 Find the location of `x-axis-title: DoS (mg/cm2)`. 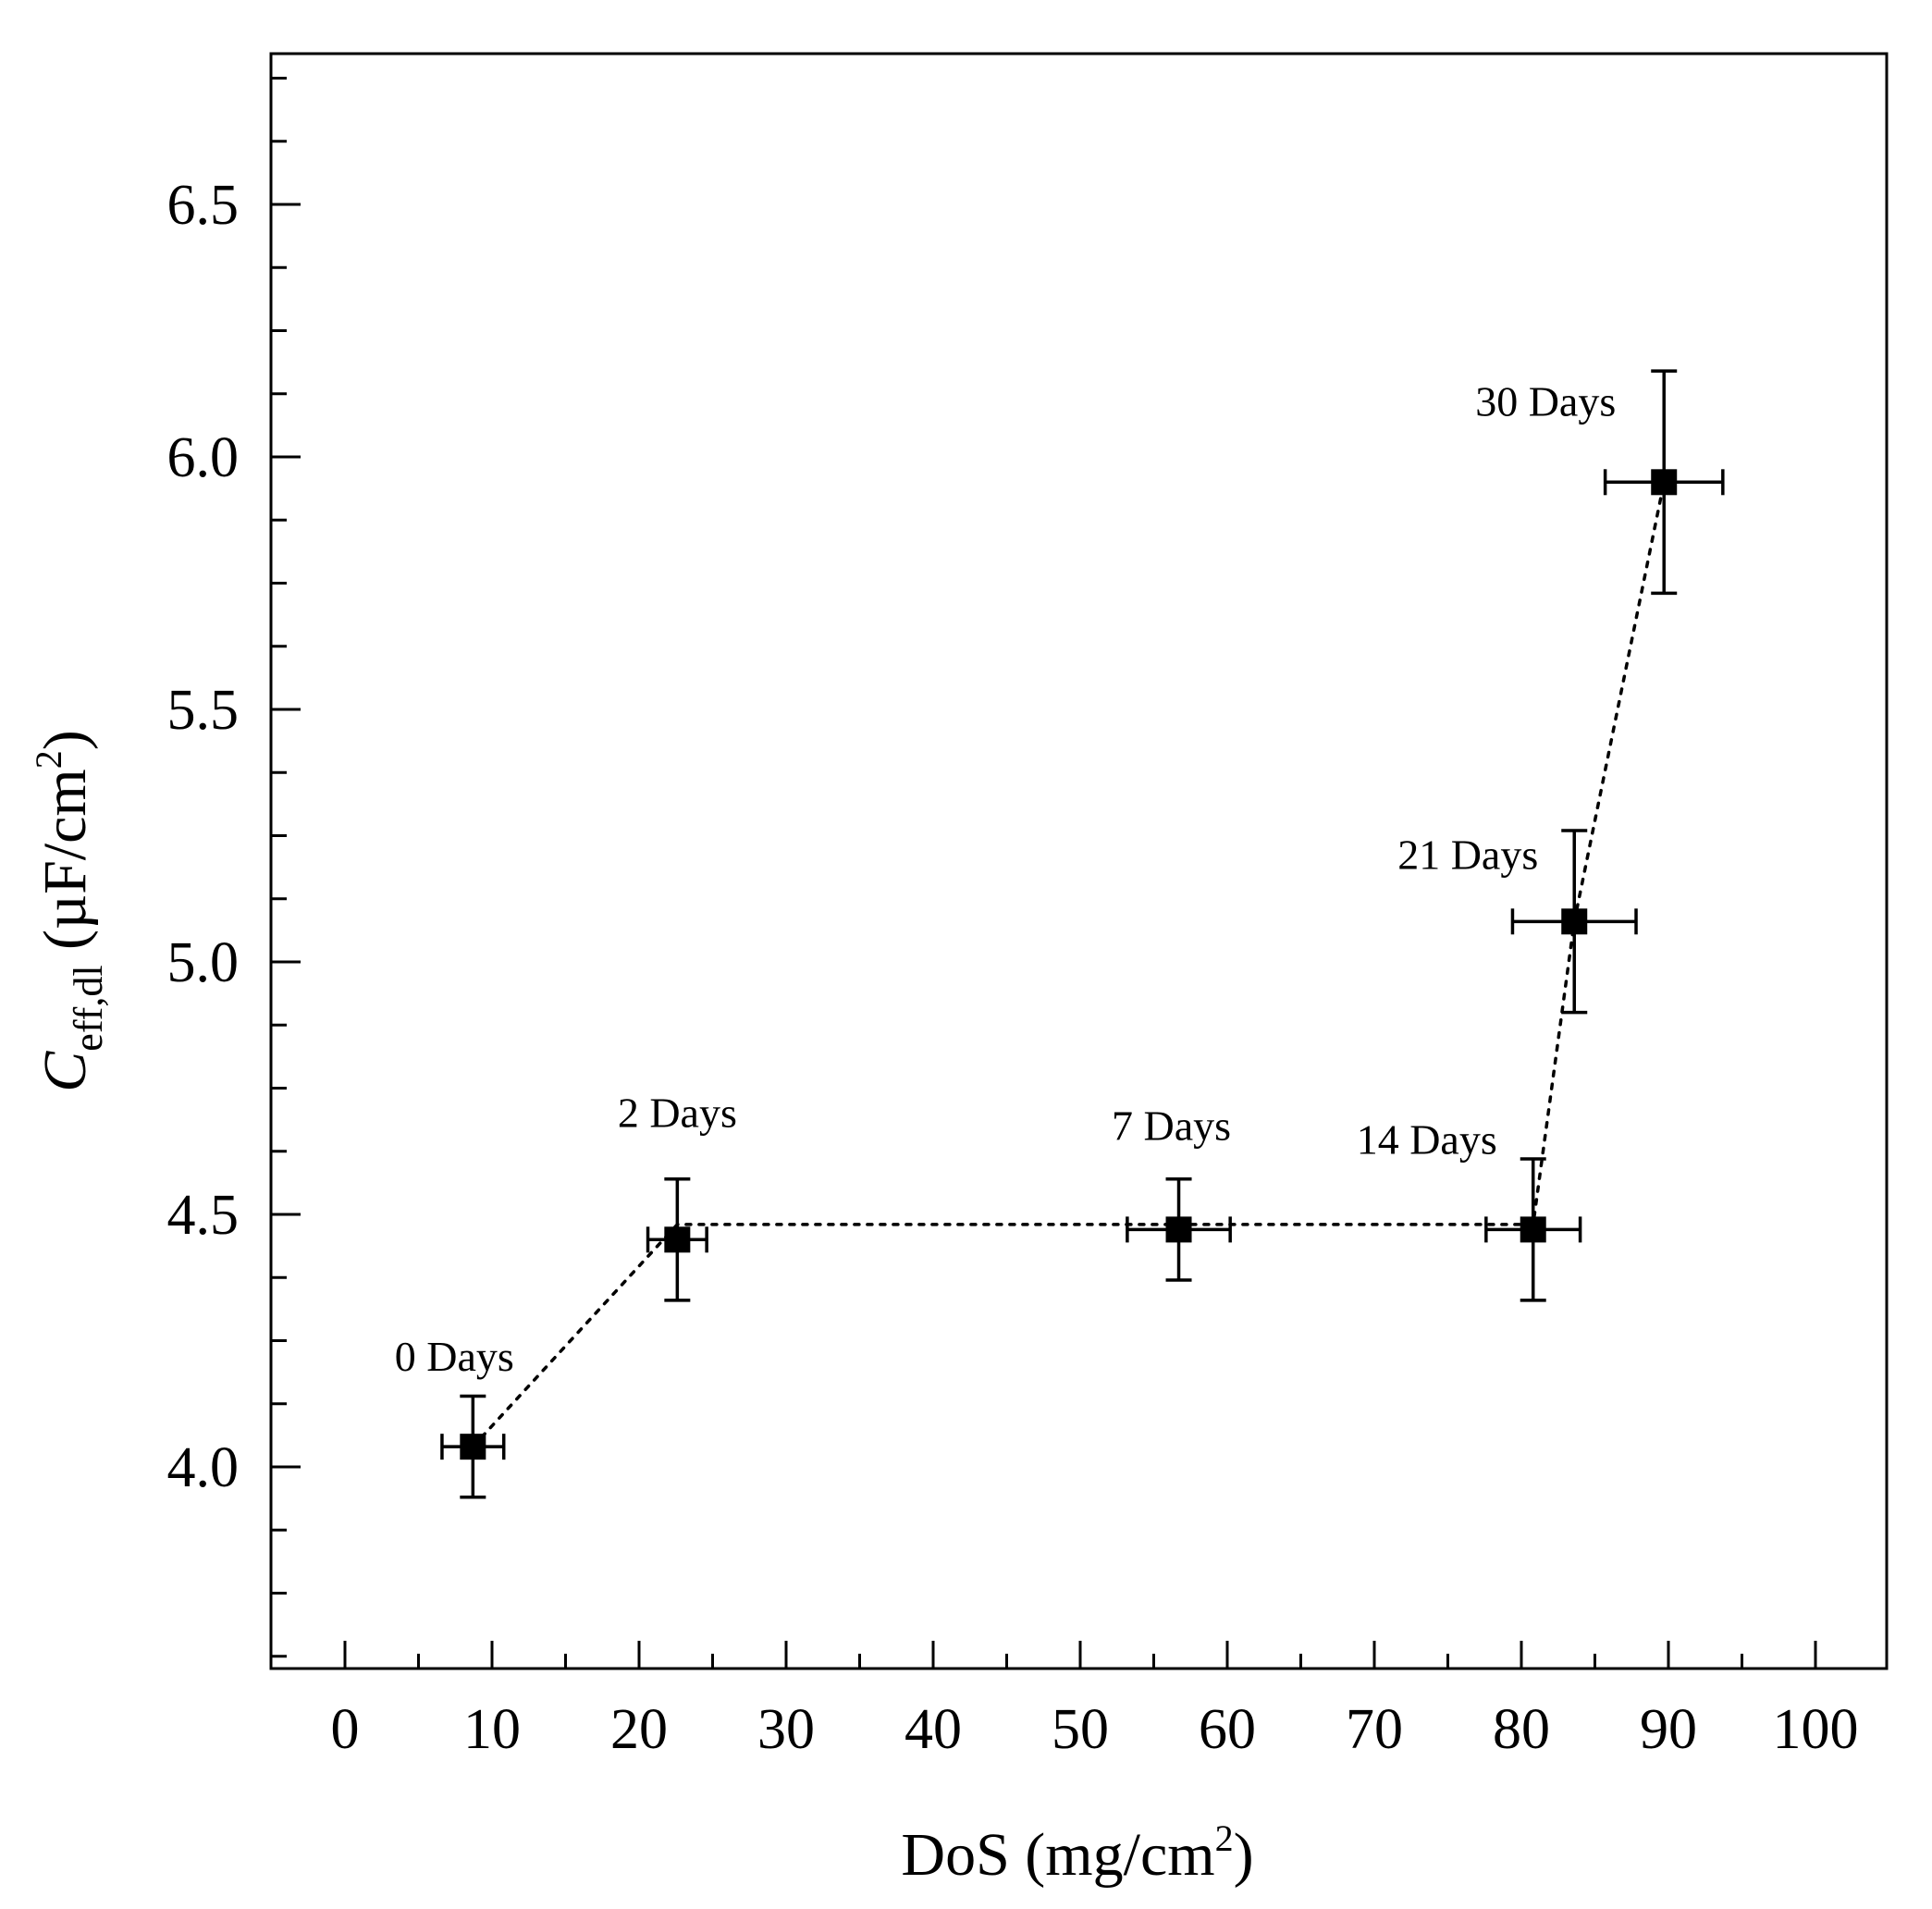

x-axis-title: DoS (mg/cm2) is located at coordinates (1077, 1853).